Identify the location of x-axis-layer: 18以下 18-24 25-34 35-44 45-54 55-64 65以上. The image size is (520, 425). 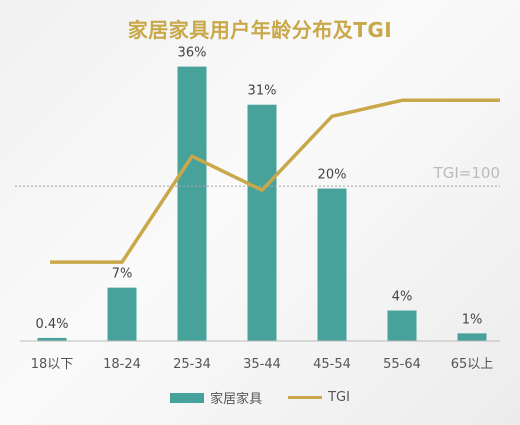
(260, 356).